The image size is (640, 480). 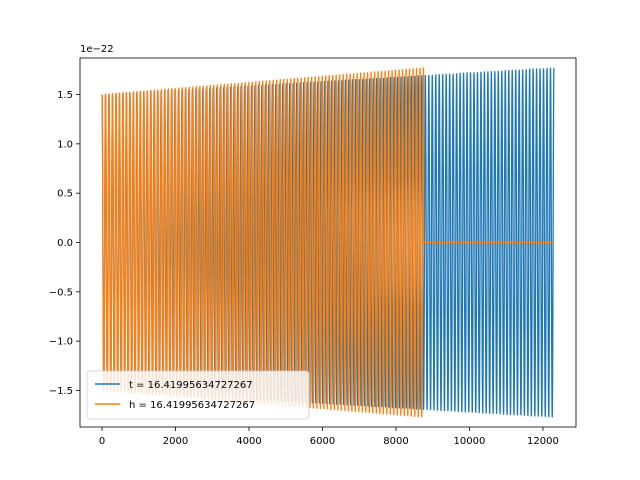 I want to click on y-tick-label: −1.0, so click(x=61, y=342).